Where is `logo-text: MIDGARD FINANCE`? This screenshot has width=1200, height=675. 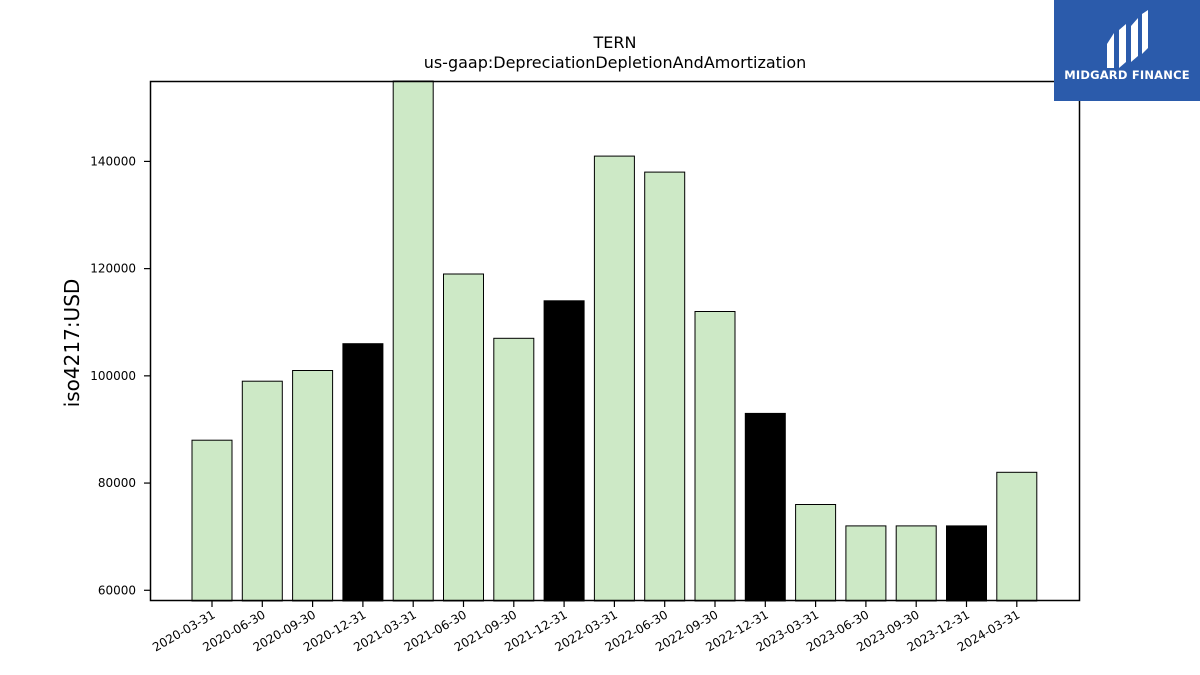
logo-text: MIDGARD FINANCE is located at coordinates (1127, 75).